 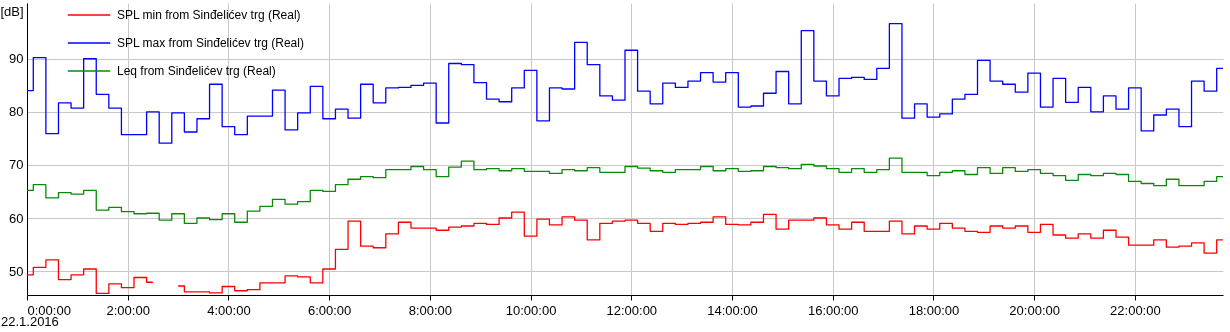 What do you see at coordinates (632, 310) in the screenshot?
I see `x-tick-label: 12:00:00` at bounding box center [632, 310].